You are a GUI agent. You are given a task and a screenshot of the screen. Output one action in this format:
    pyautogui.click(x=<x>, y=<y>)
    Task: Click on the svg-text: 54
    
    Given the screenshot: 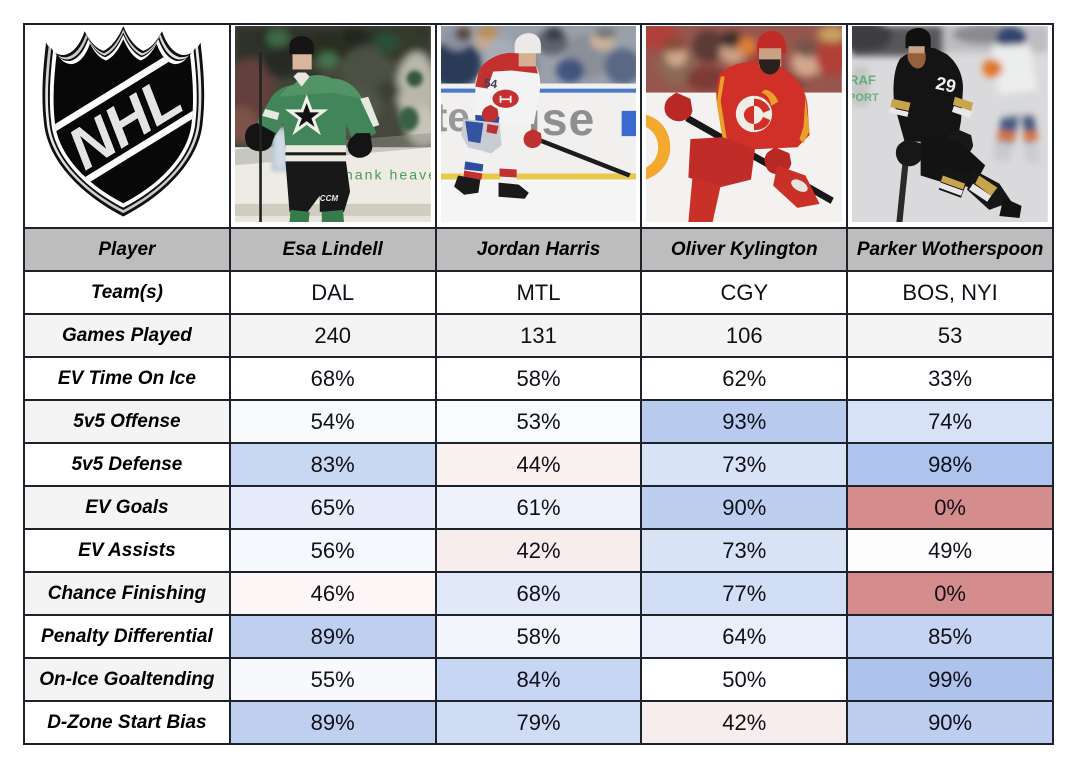 What is the action you would take?
    pyautogui.click(x=491, y=84)
    